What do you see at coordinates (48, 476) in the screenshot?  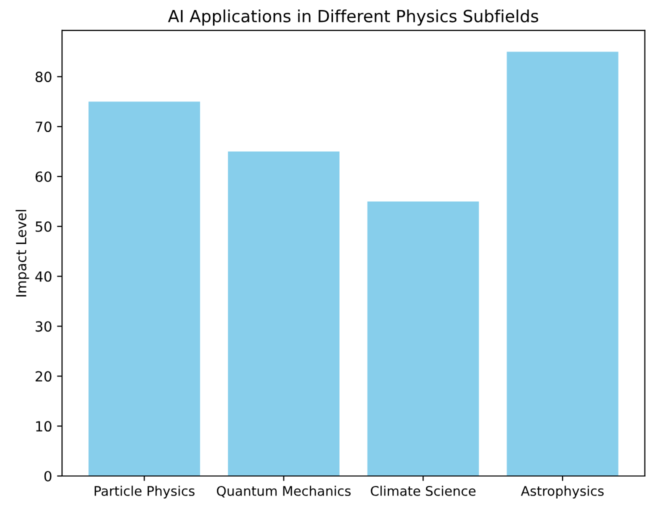 I see `y-tick-label: 0` at bounding box center [48, 476].